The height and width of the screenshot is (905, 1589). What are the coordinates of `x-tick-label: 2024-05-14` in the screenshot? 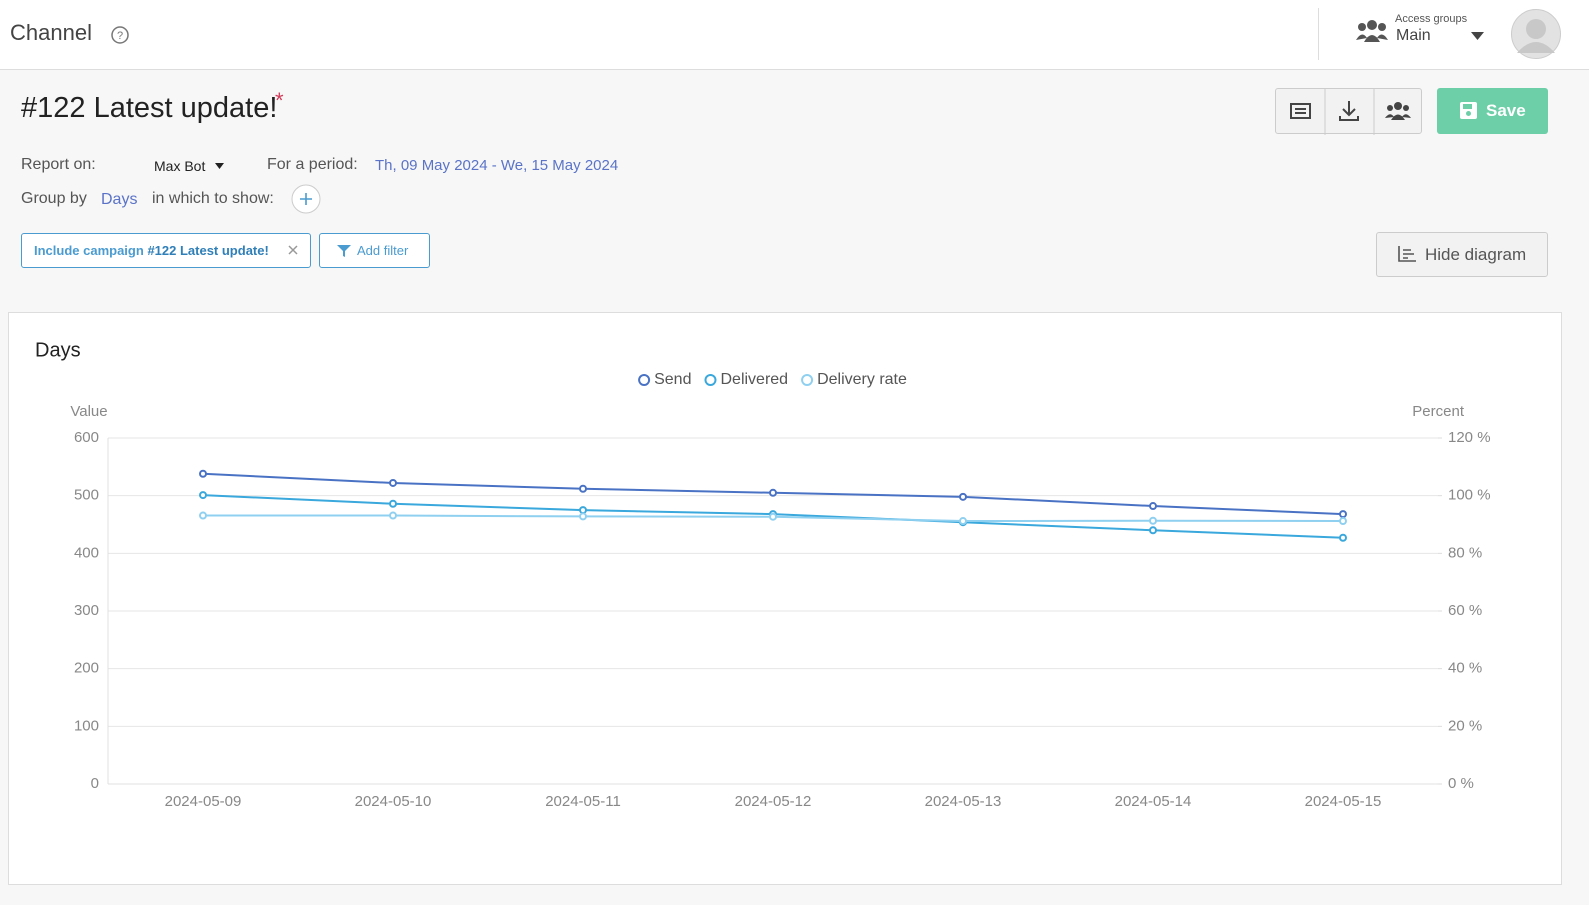 It's located at (1153, 801).